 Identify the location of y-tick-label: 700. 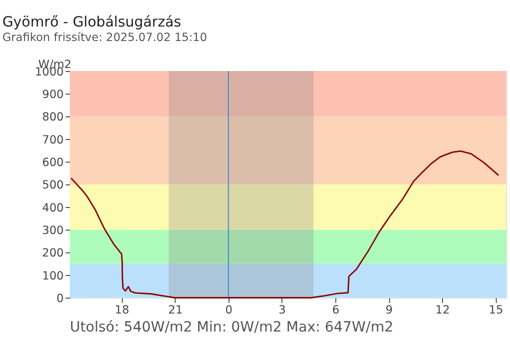
(53, 139).